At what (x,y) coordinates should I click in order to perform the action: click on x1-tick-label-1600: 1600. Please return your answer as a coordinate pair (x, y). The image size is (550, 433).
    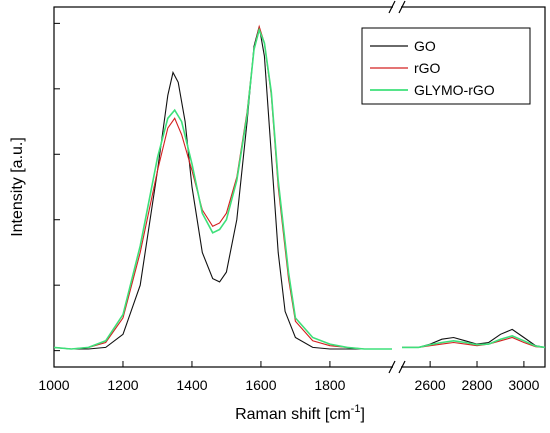
    Looking at the image, I should click on (260, 385).